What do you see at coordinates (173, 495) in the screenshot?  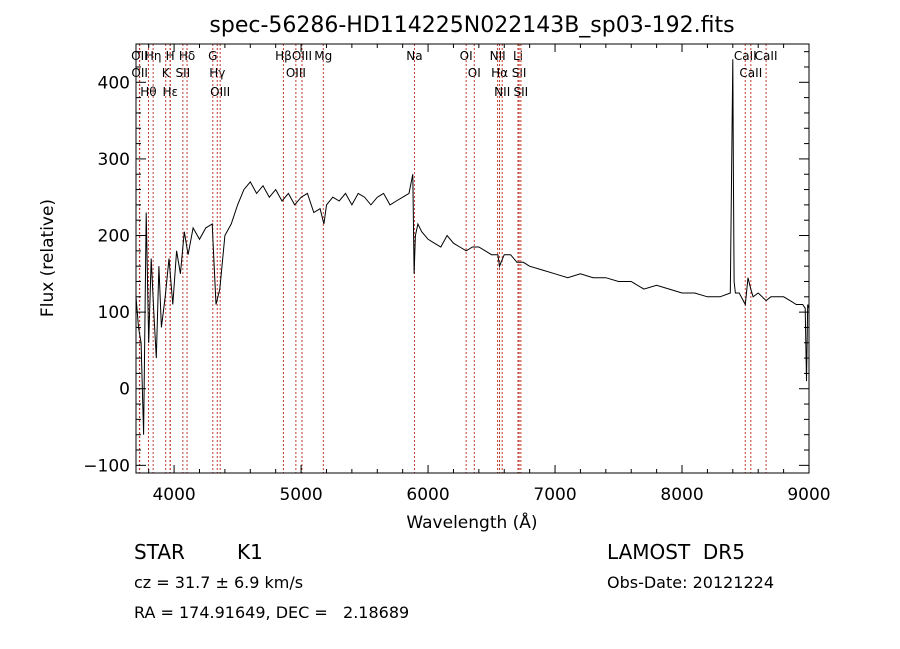 I see `x-tick-label: 4000` at bounding box center [173, 495].